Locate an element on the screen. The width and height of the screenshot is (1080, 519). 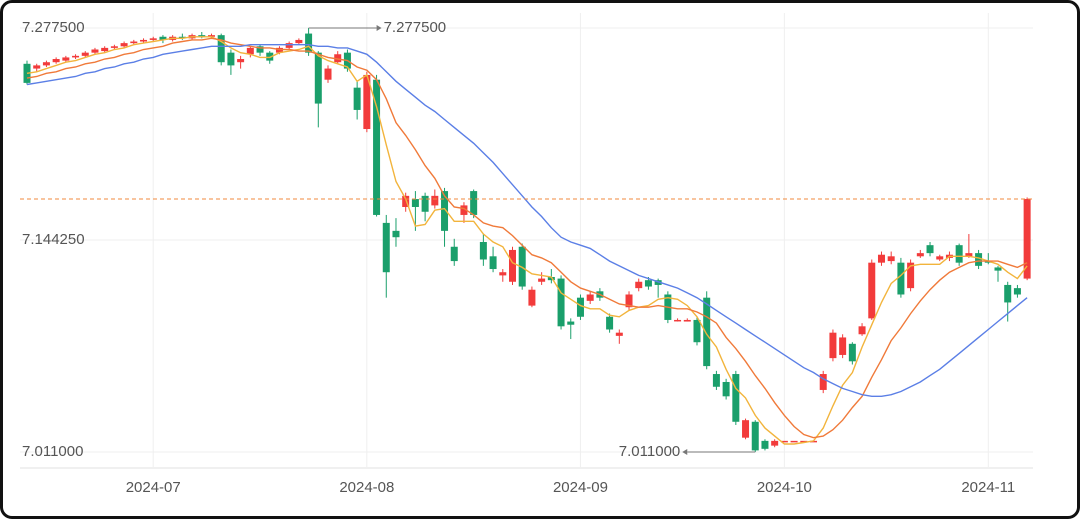
x-tick-label: 2024-10 is located at coordinates (784, 487).